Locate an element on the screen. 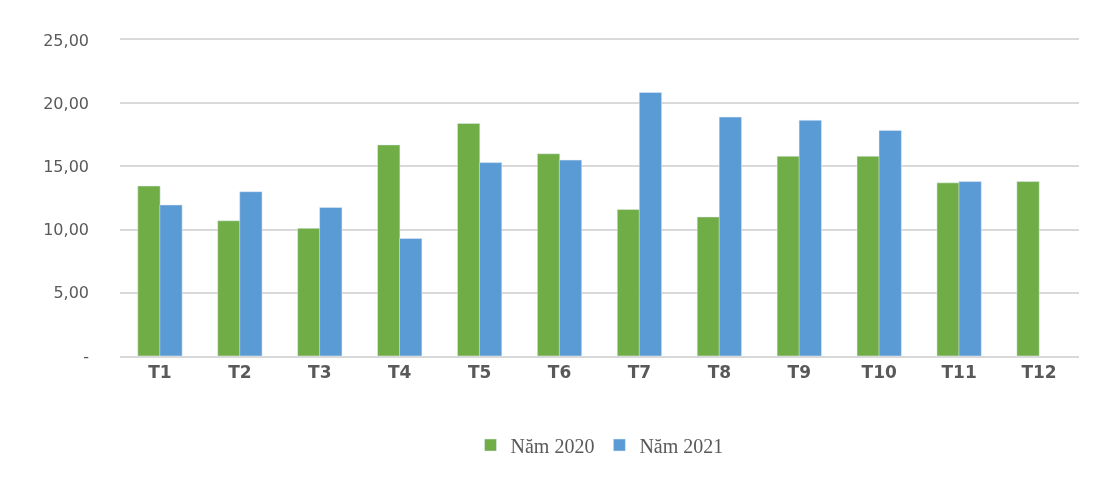  x-tick-label: T12 is located at coordinates (1039, 372).